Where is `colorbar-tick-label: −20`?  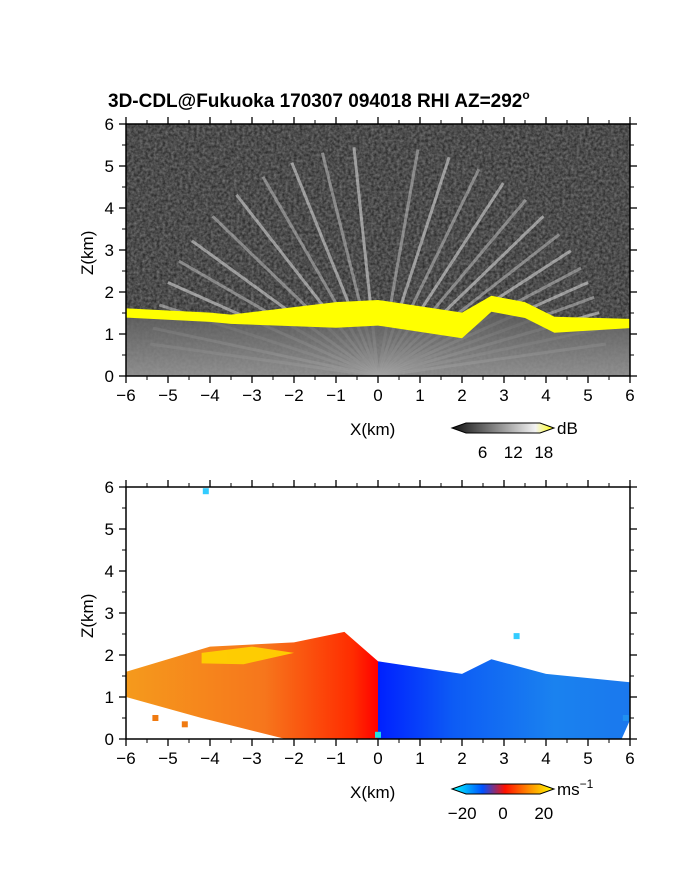 colorbar-tick-label: −20 is located at coordinates (462, 813).